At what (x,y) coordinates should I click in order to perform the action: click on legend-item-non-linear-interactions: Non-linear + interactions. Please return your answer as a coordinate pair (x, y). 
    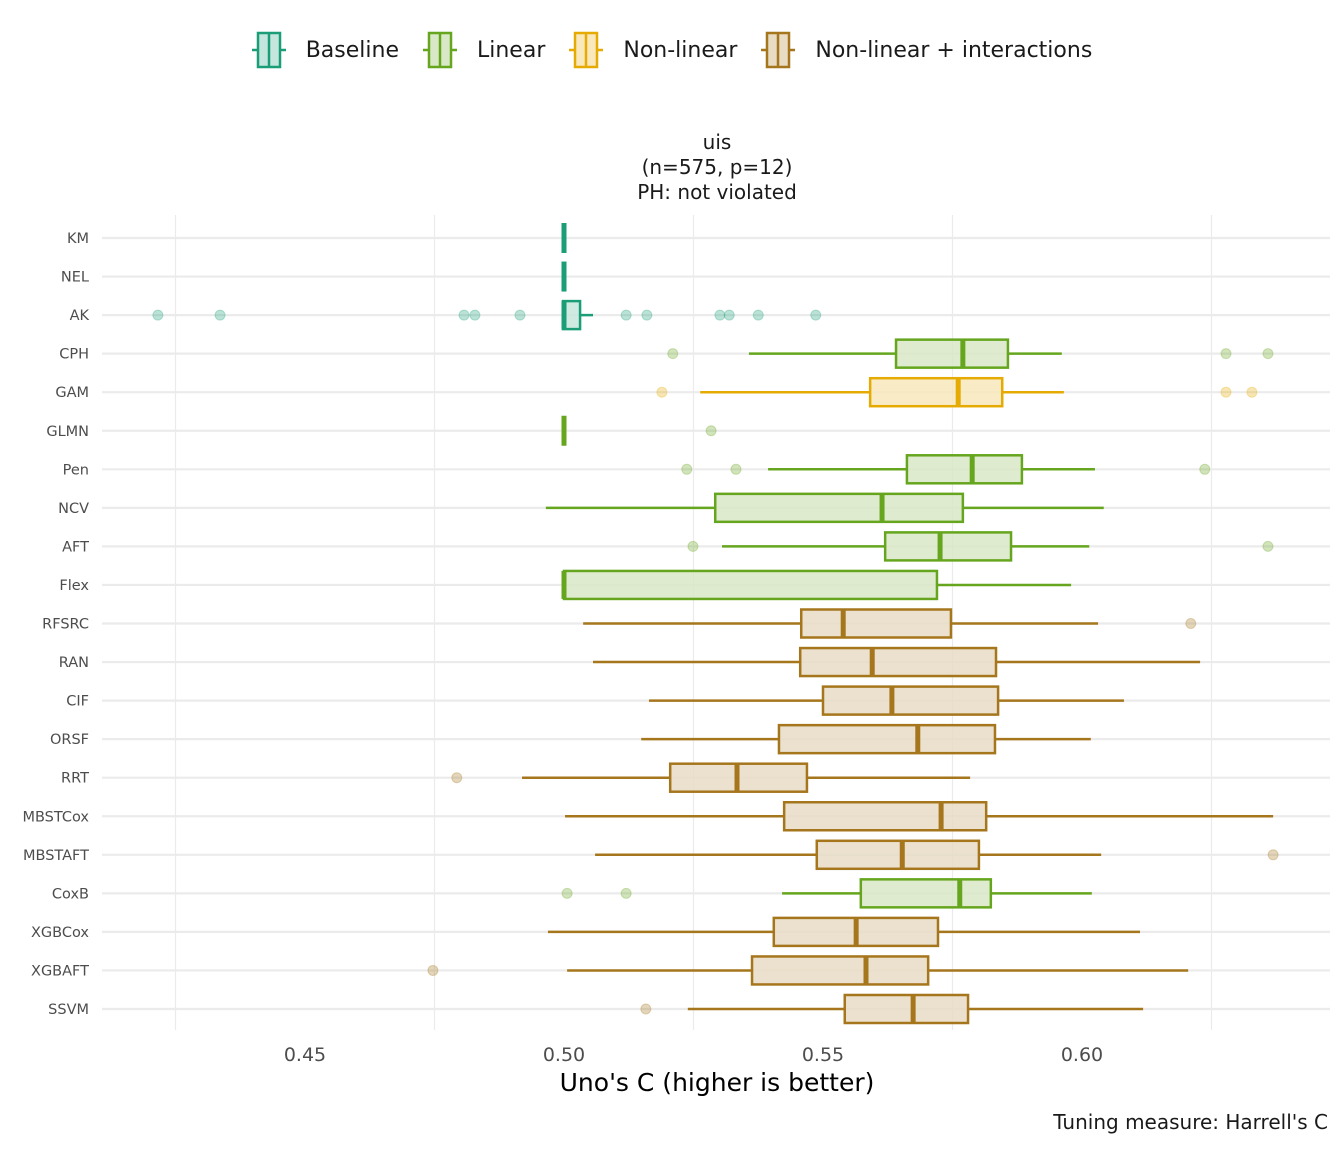
    Looking at the image, I should click on (926, 50).